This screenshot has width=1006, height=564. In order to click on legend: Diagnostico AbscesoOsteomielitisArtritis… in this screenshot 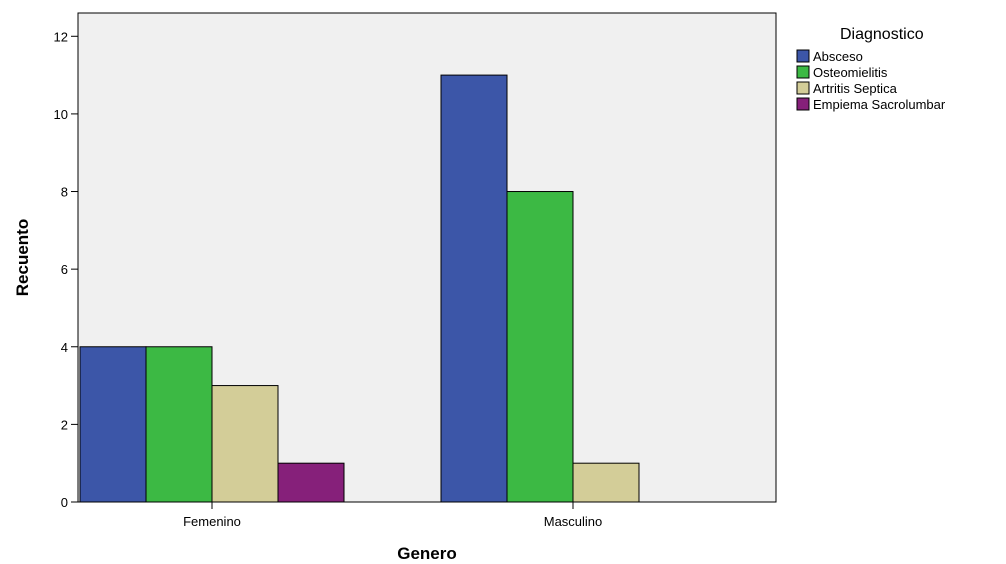, I will do `click(871, 69)`.